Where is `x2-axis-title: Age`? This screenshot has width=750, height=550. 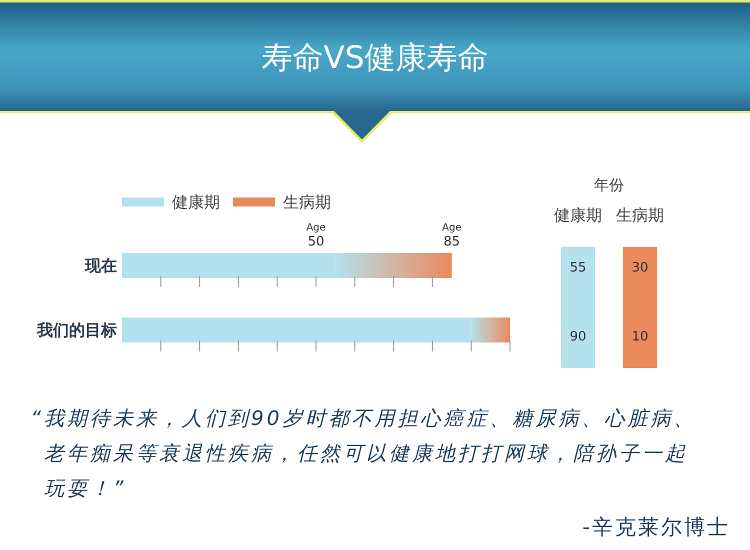
x2-axis-title: Age is located at coordinates (316, 228).